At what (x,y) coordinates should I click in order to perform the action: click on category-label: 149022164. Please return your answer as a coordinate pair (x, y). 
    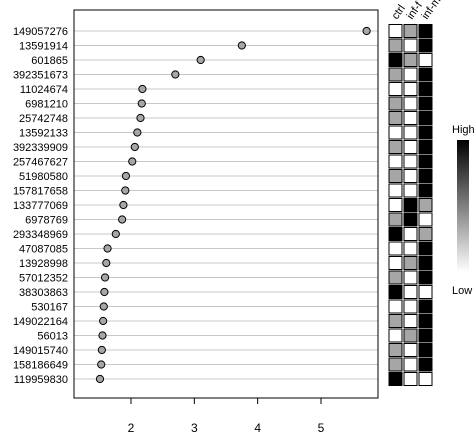
    Looking at the image, I should click on (40, 322).